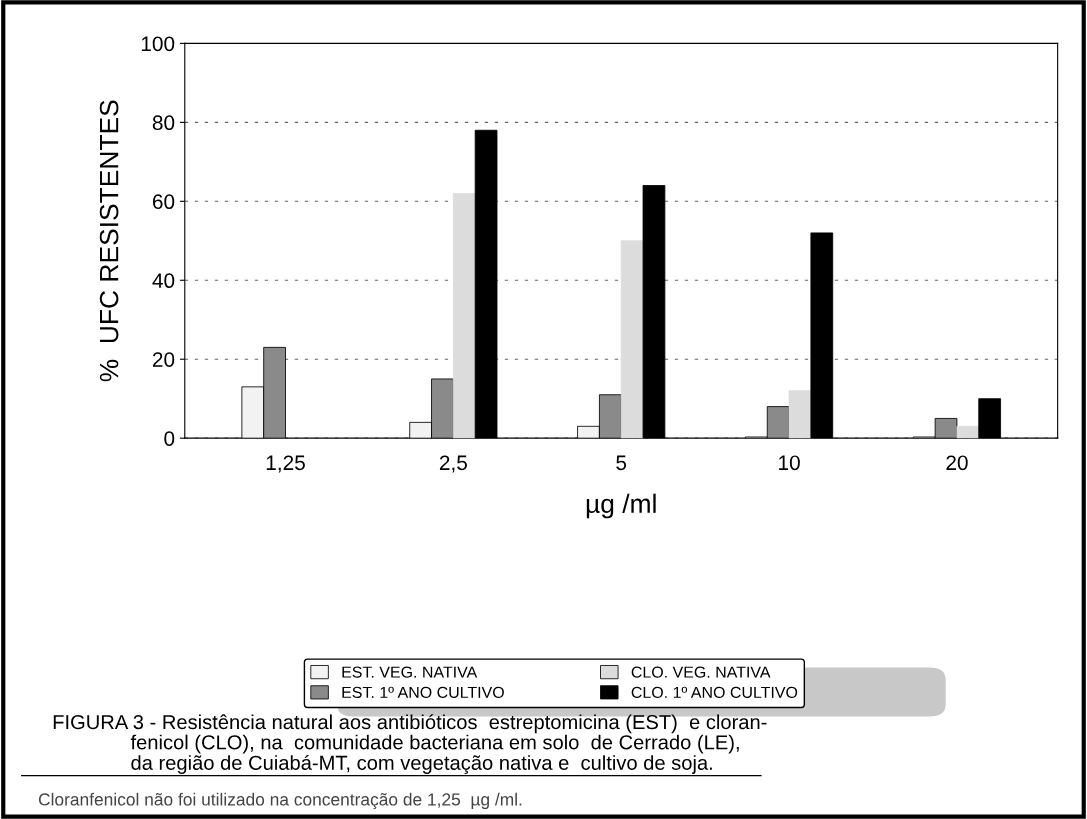 Image resolution: width=1087 pixels, height=819 pixels. Describe the element at coordinates (109, 241) in the screenshot. I see `y-axis-title: % UFC RESISTENTES` at that location.